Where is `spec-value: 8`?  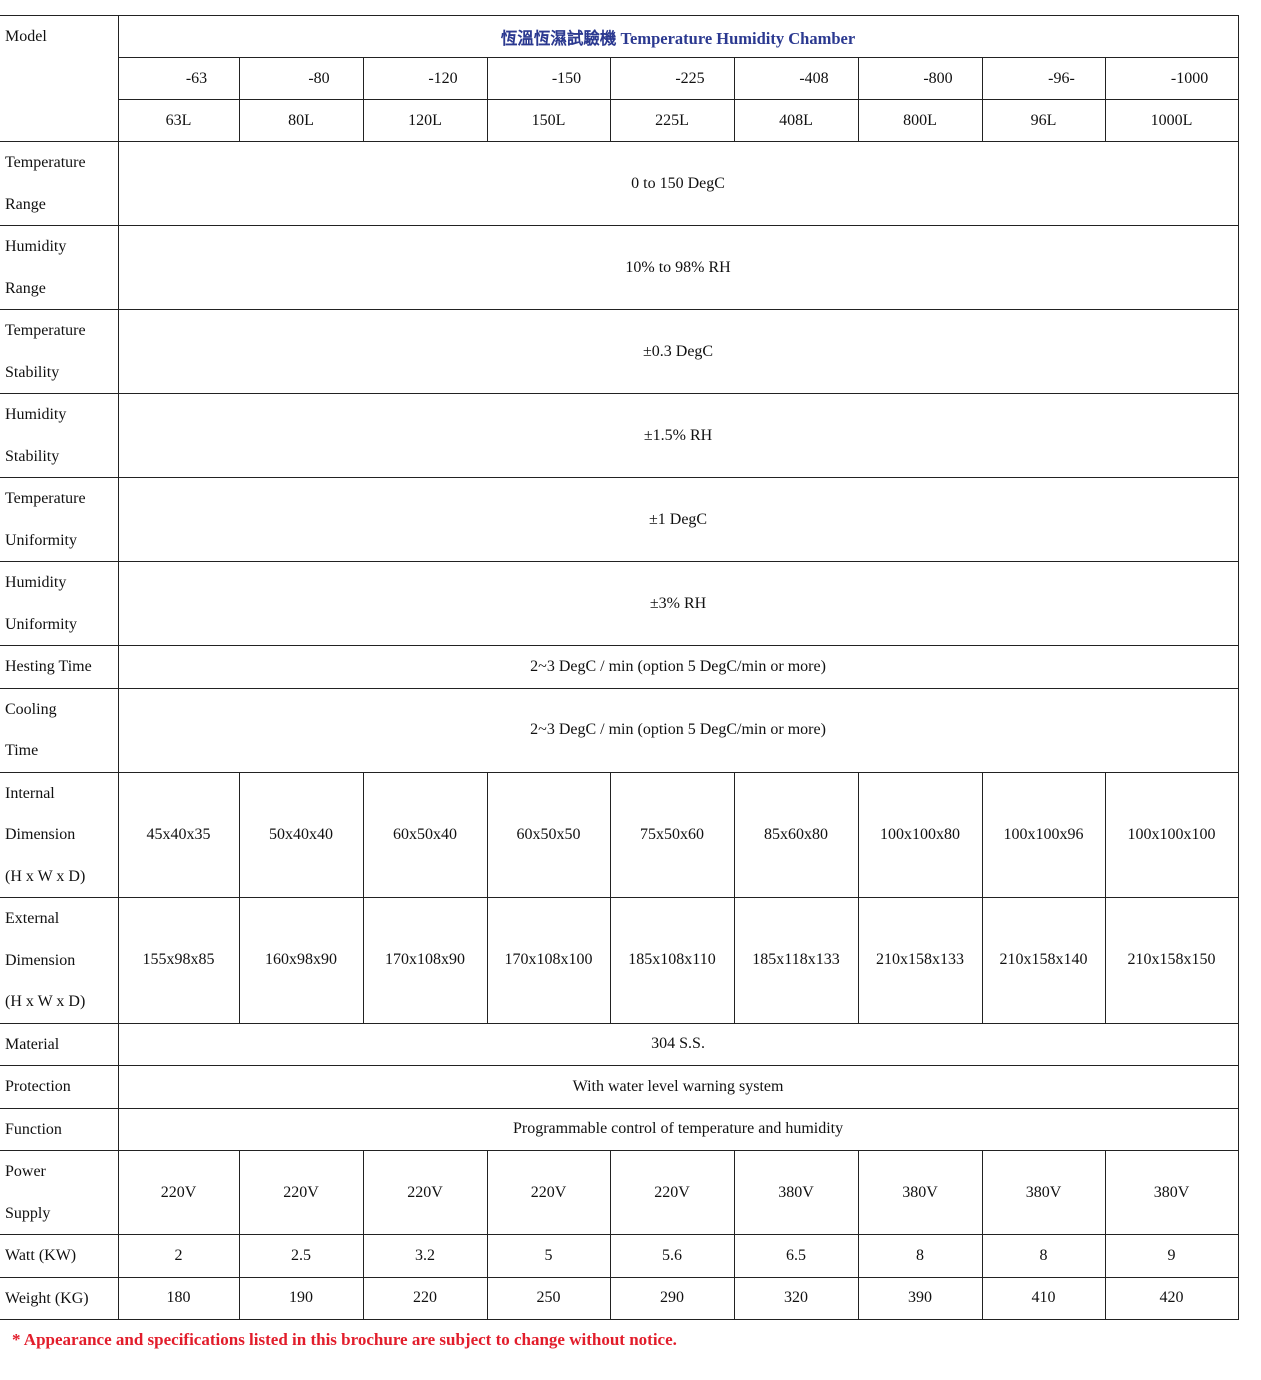
spec-value: 8 is located at coordinates (920, 1256).